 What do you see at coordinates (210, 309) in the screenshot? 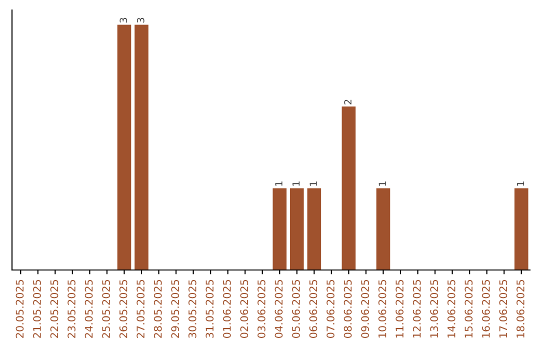
I see `x-tick-label: 31.05.2025` at bounding box center [210, 309].